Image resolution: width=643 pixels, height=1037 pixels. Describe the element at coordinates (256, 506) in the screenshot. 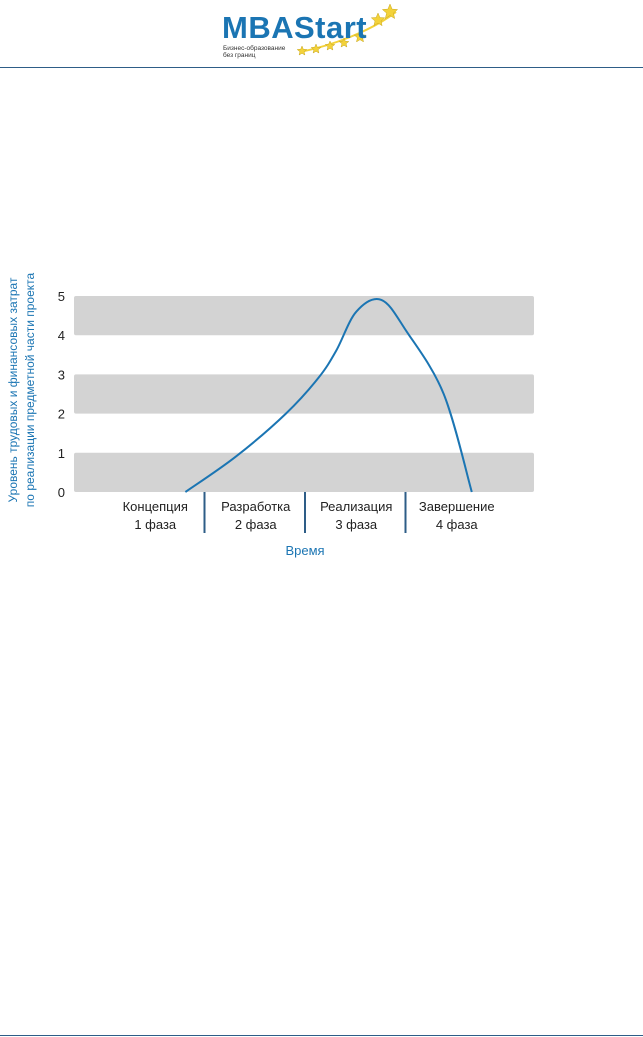

I see `phase-name: Разработка` at that location.